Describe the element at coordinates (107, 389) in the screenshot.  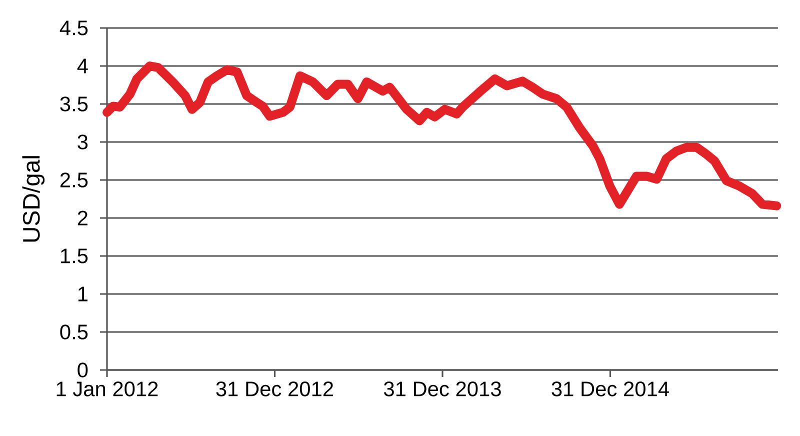
I see `x-tick-label: 1 Jan 2012` at that location.